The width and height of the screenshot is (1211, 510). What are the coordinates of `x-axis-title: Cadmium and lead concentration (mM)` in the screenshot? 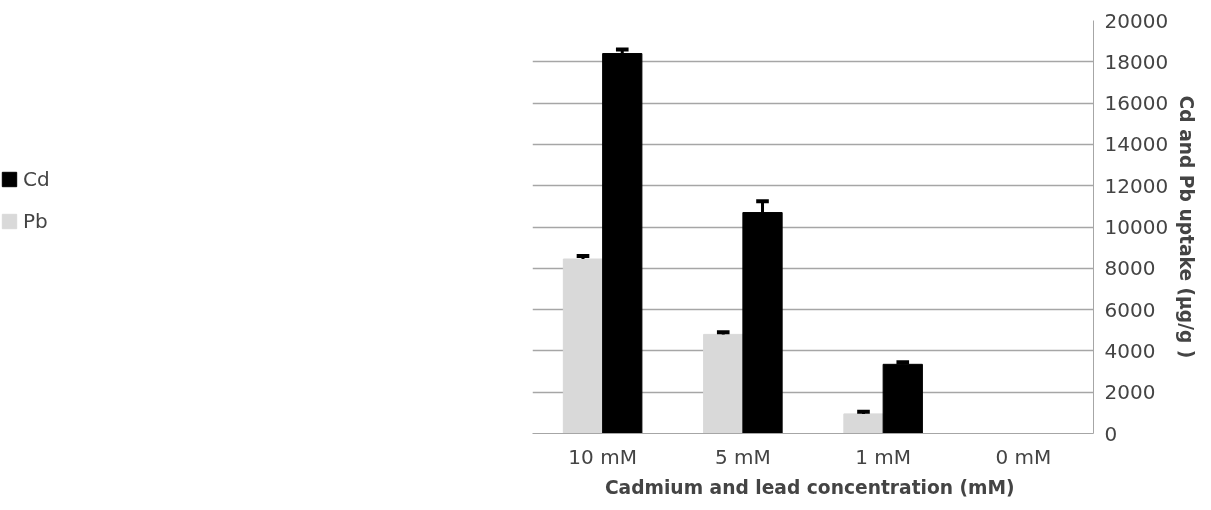 It's located at (809, 487).